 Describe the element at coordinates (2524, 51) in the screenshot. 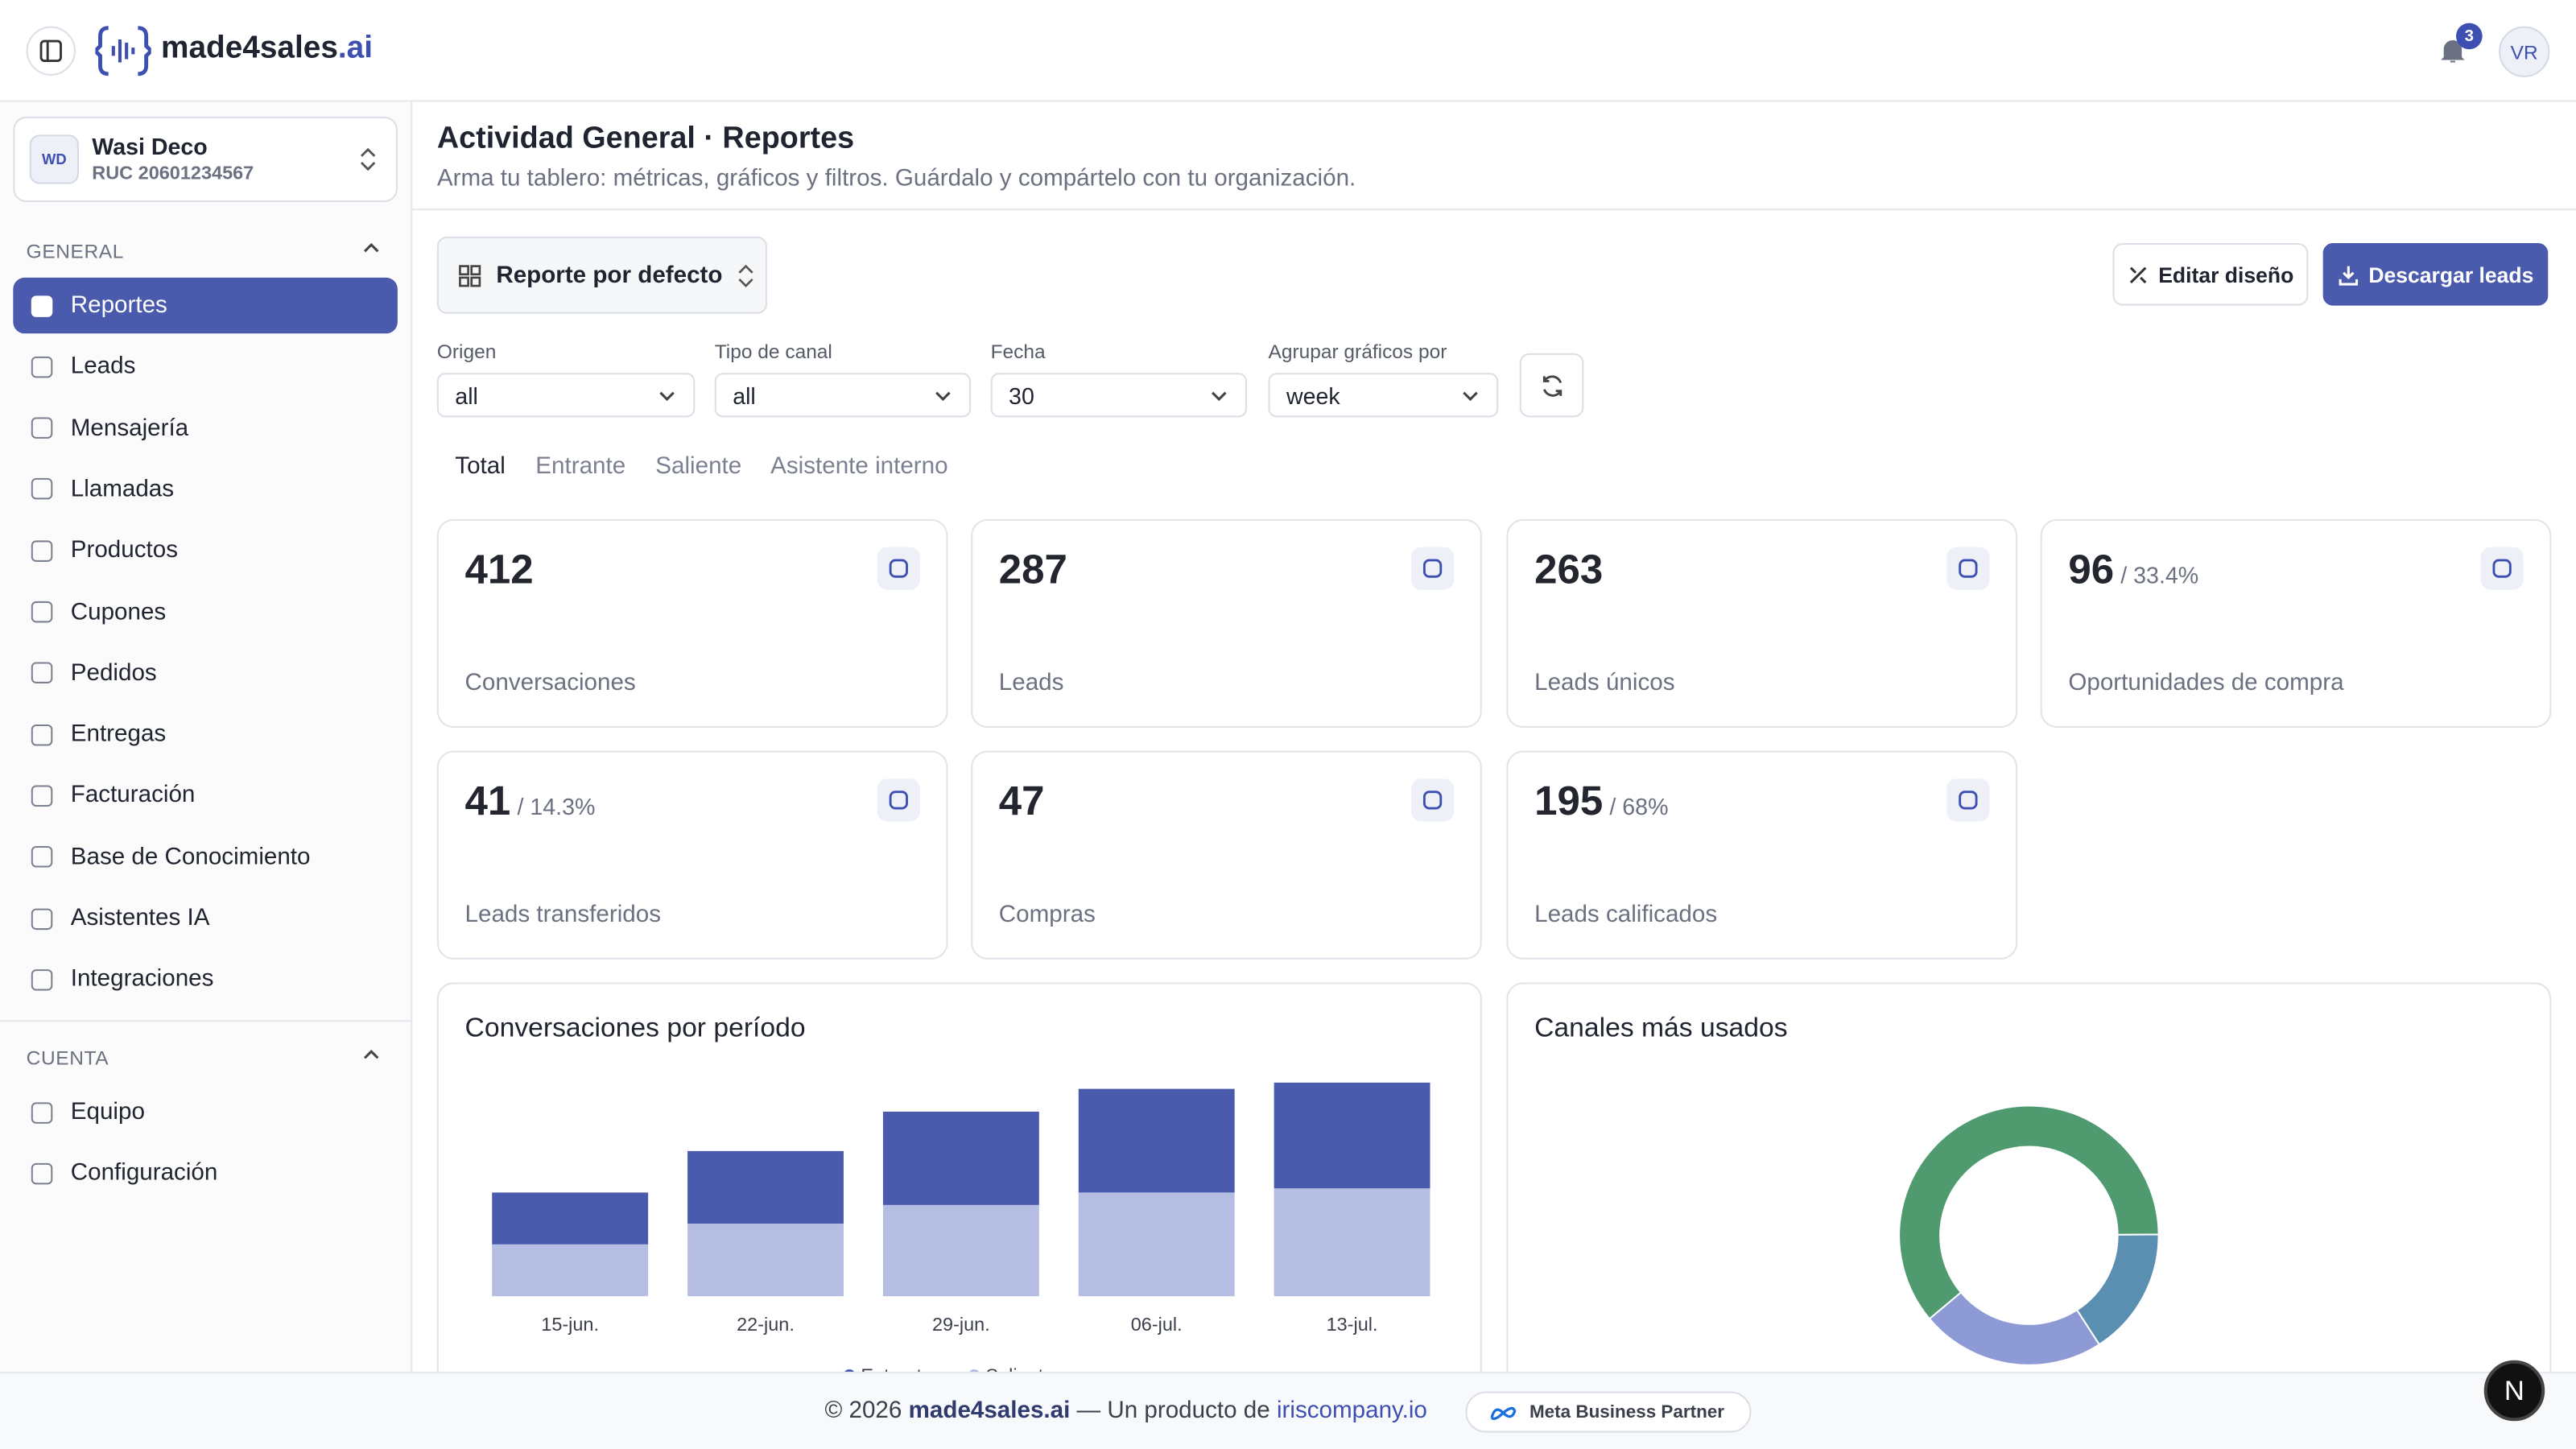

I see `avatar: VR` at that location.